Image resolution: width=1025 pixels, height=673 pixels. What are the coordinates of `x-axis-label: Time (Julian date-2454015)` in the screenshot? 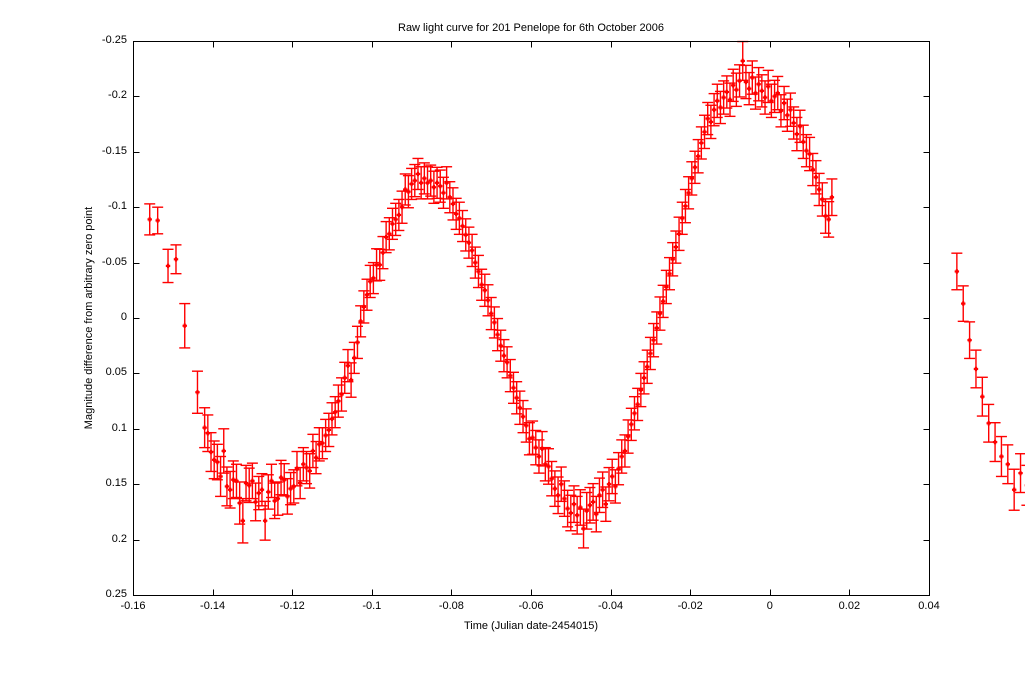 It's located at (531, 626).